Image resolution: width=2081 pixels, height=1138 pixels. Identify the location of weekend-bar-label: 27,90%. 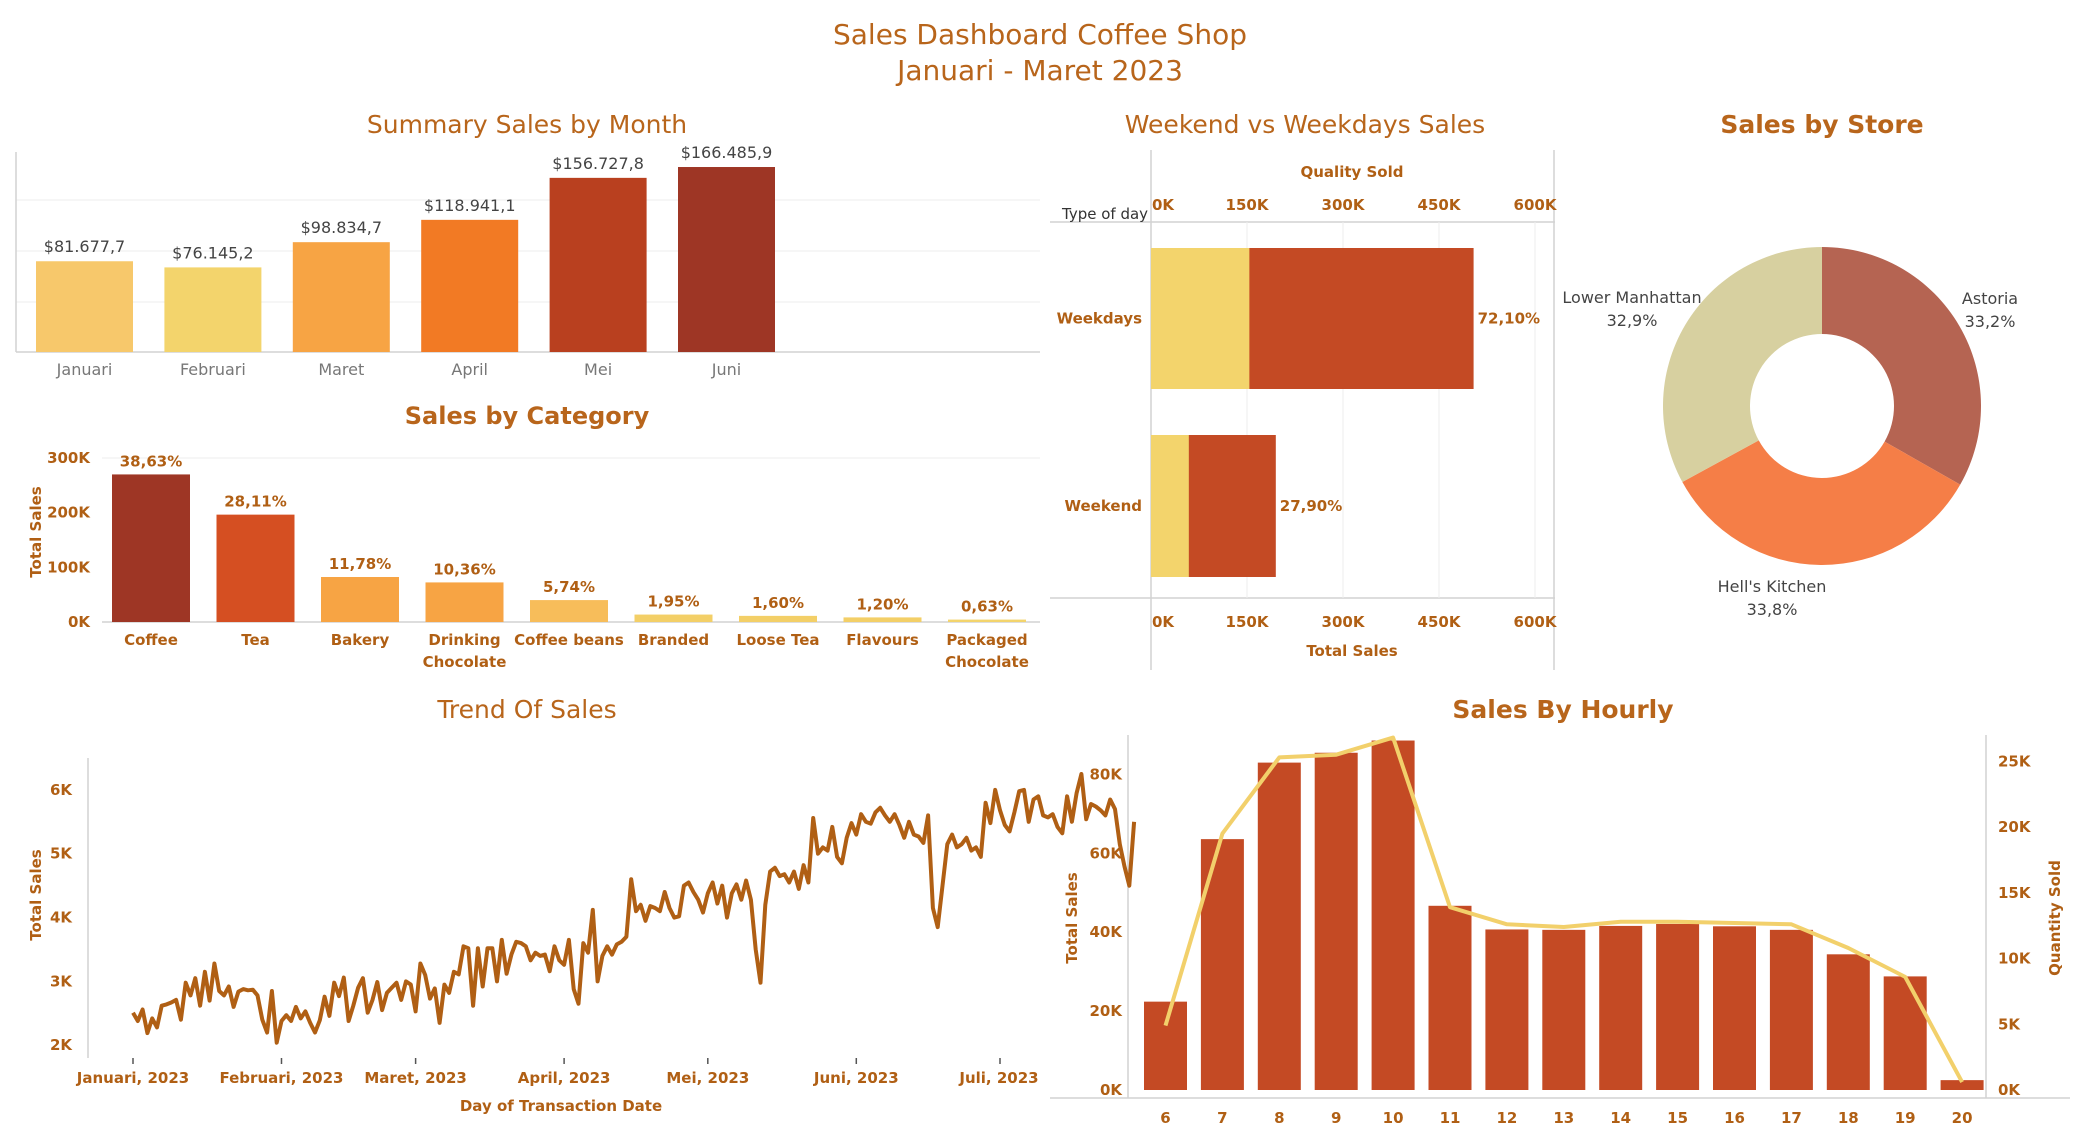
(1311, 506).